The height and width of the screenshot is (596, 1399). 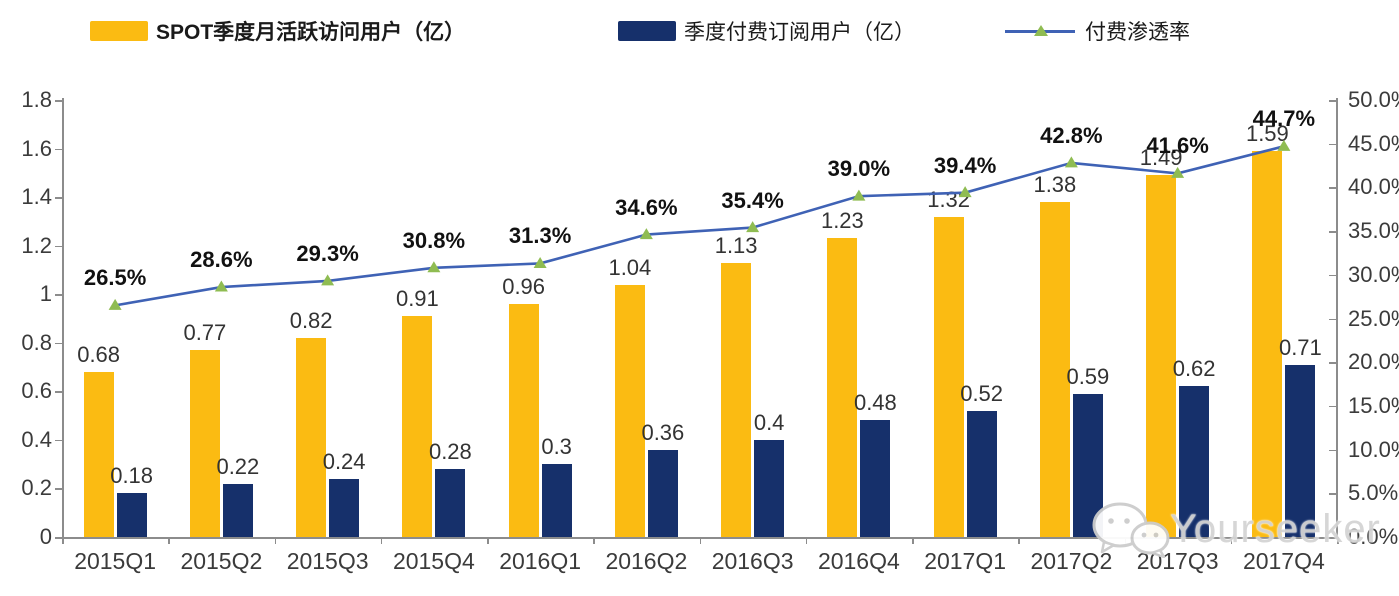 What do you see at coordinates (965, 165) in the screenshot?
I see `penetration-pct-label: 39.4%` at bounding box center [965, 165].